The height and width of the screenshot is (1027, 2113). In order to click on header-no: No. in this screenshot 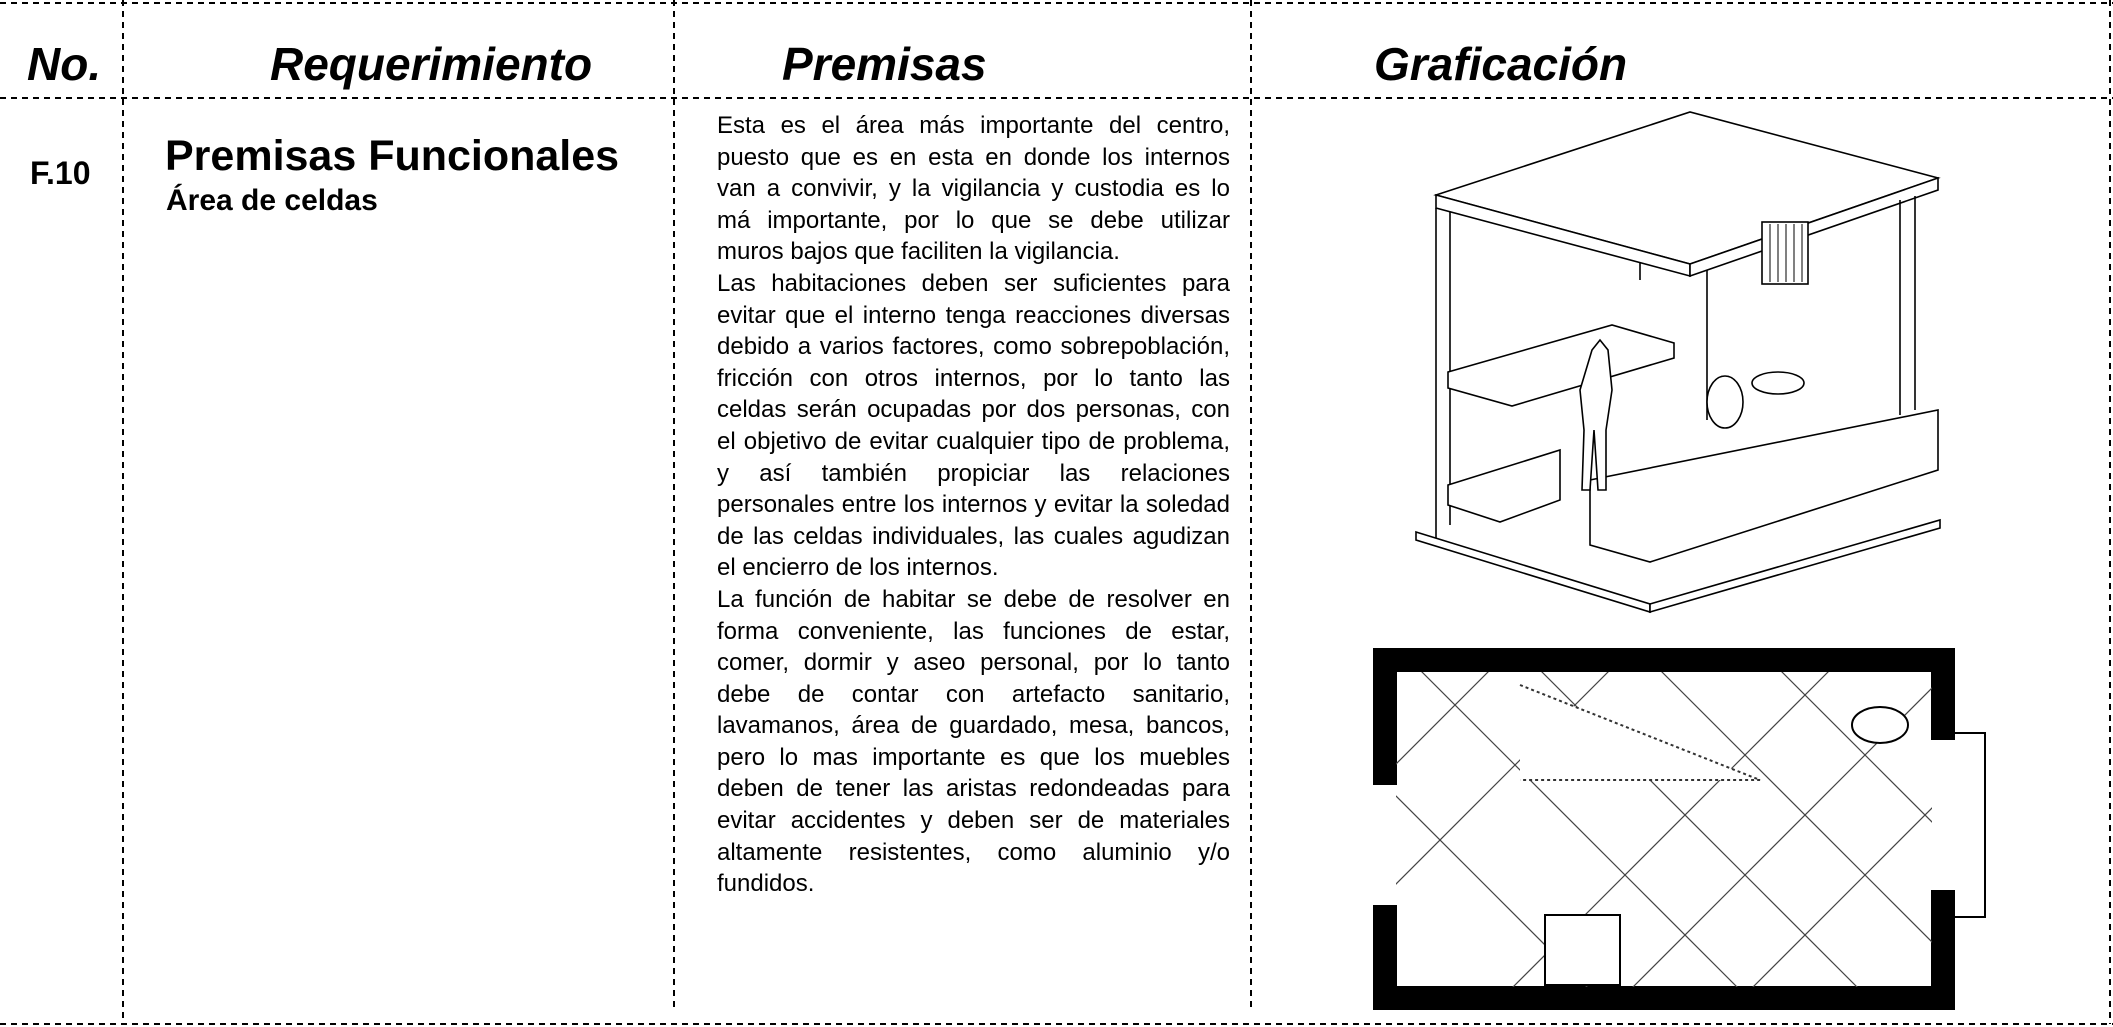, I will do `click(64, 64)`.